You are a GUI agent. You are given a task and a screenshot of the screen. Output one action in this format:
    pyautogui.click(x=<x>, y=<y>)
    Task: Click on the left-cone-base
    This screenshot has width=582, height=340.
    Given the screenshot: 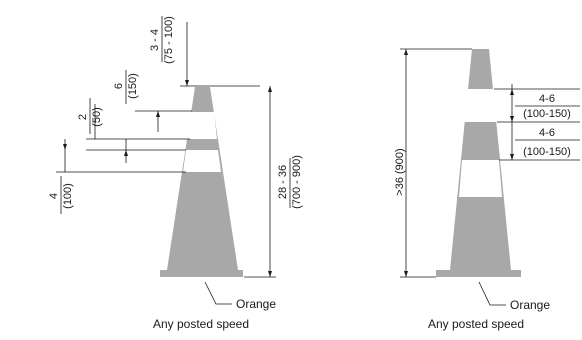 What is the action you would take?
    pyautogui.click(x=201, y=273)
    